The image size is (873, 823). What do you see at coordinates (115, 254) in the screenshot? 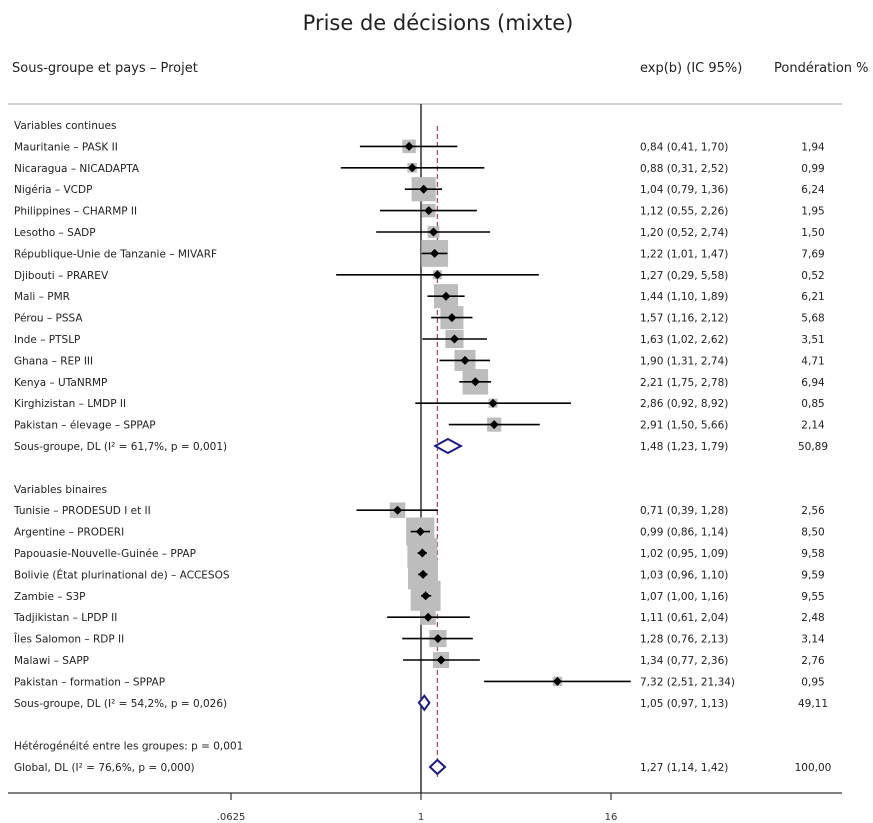
I see `study-label: République-Unie de Tanzanie – MIVARF` at bounding box center [115, 254].